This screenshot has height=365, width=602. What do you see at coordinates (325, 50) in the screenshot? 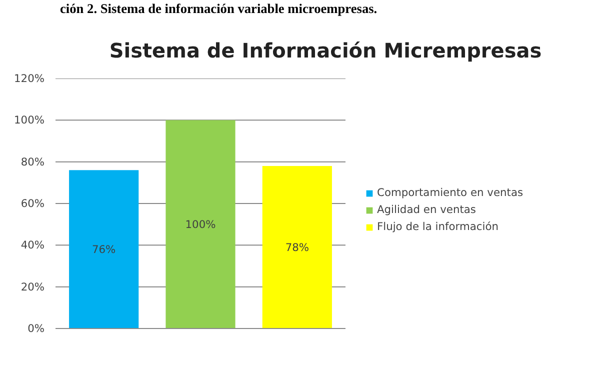
I see `chart-title: Sistema de Información Micrempresas` at bounding box center [325, 50].